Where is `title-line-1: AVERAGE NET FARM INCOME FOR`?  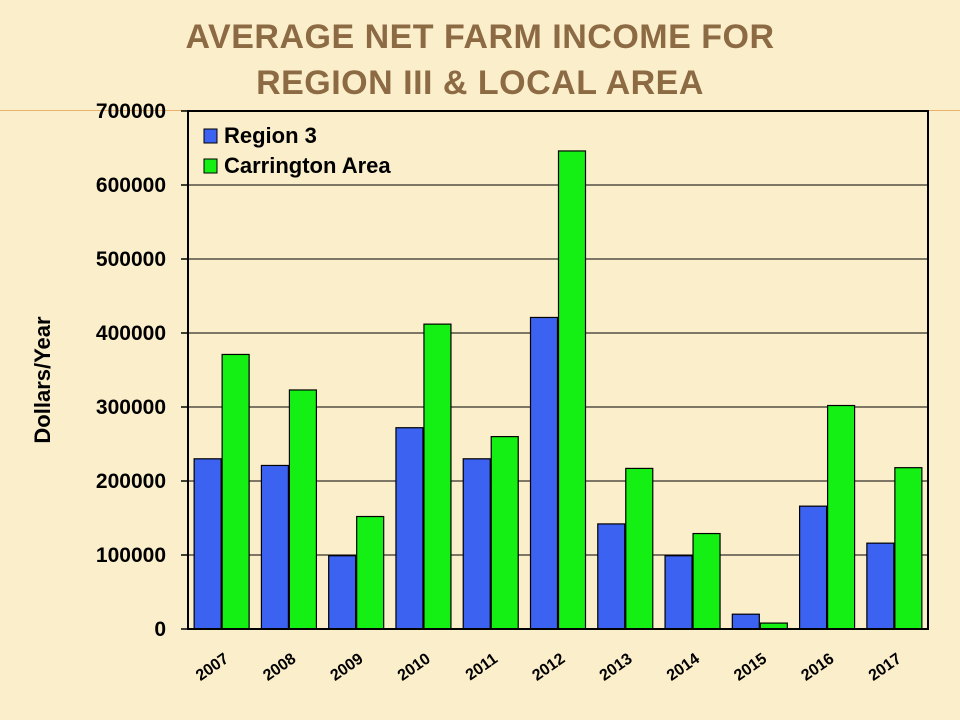
title-line-1: AVERAGE NET FARM INCOME FOR is located at coordinates (480, 37).